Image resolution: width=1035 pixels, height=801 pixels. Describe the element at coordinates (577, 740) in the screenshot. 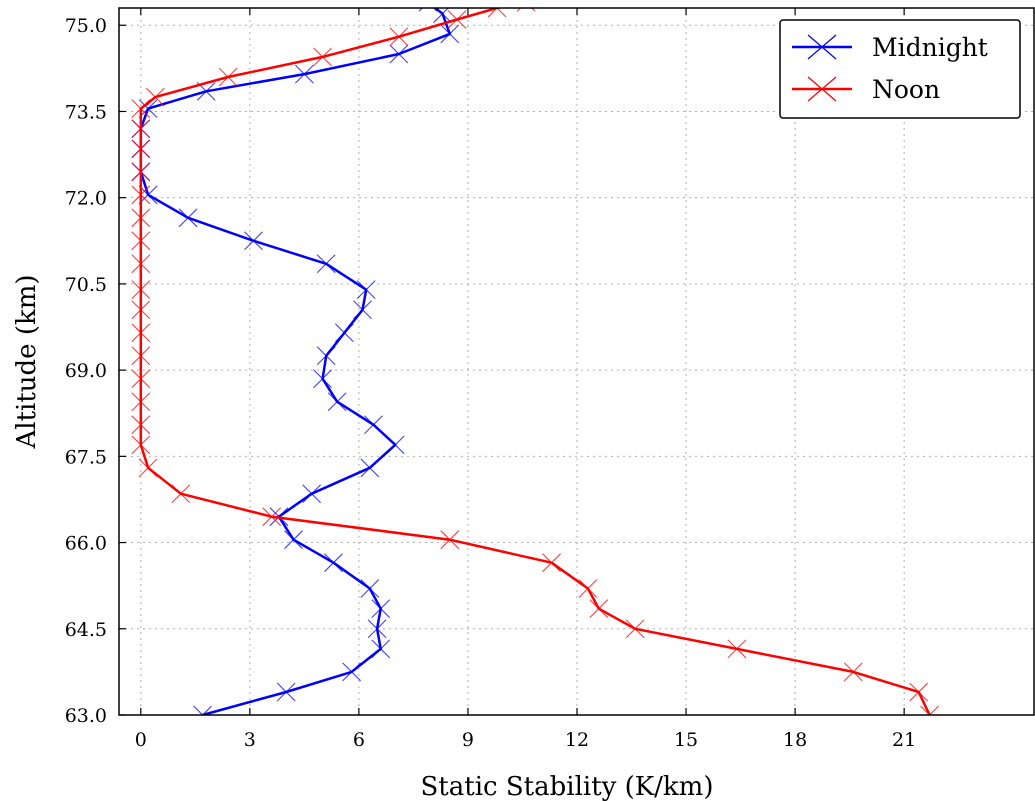

I see `x-tick-label: 12` at that location.